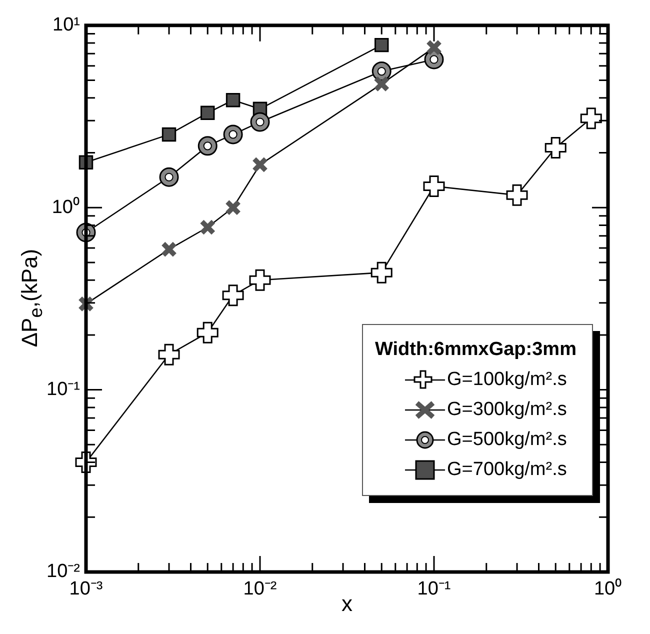 The height and width of the screenshot is (634, 650). I want to click on legend-label: G=500kg/m².s, so click(507, 440).